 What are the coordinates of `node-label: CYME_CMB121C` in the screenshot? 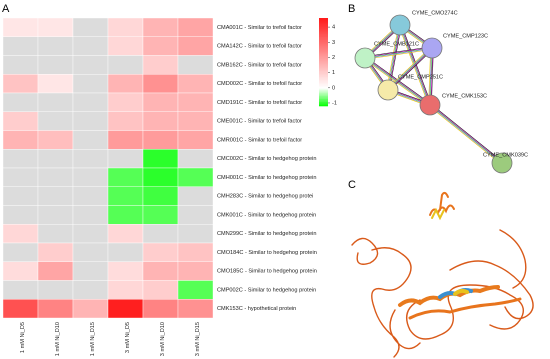 It's located at (396, 44).